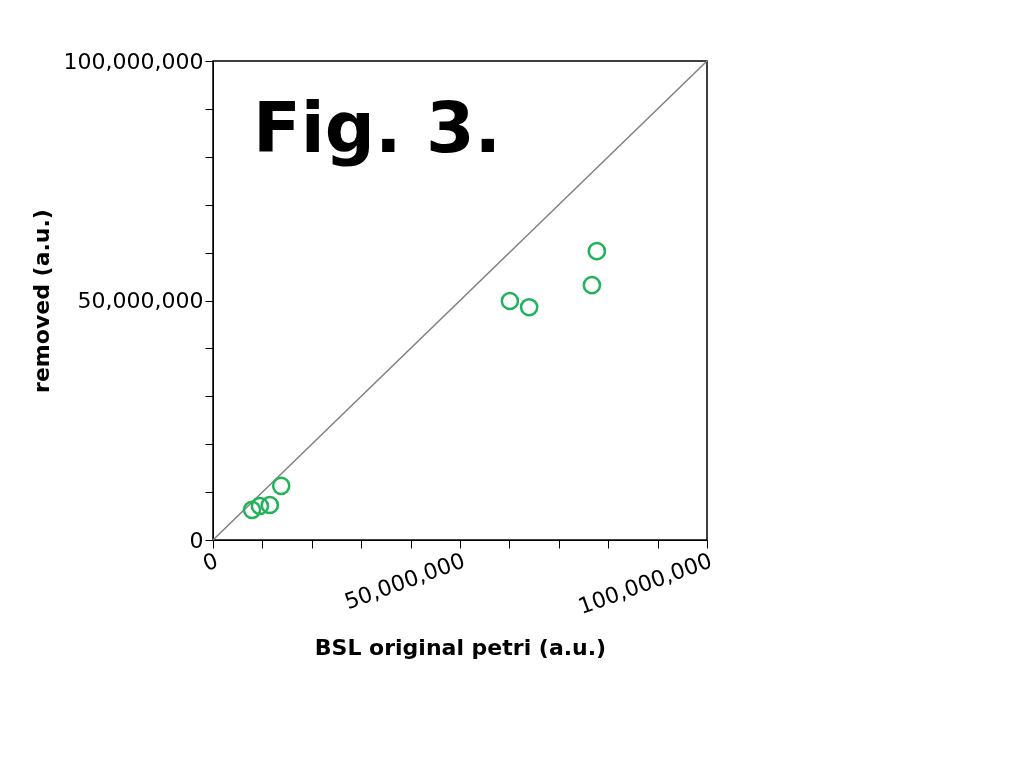  Describe the element at coordinates (460, 648) in the screenshot. I see `x-axis-title: BSL original petri (a.u.)` at that location.